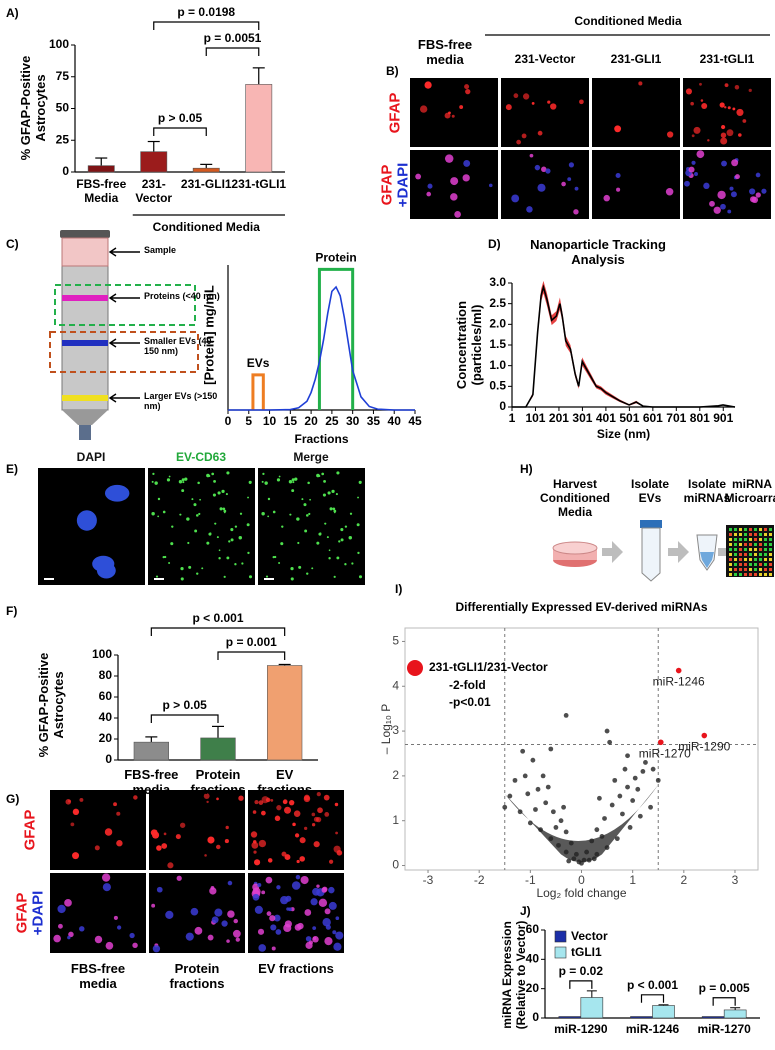  Describe the element at coordinates (392, 71) in the screenshot. I see `panel-label: B)` at that location.